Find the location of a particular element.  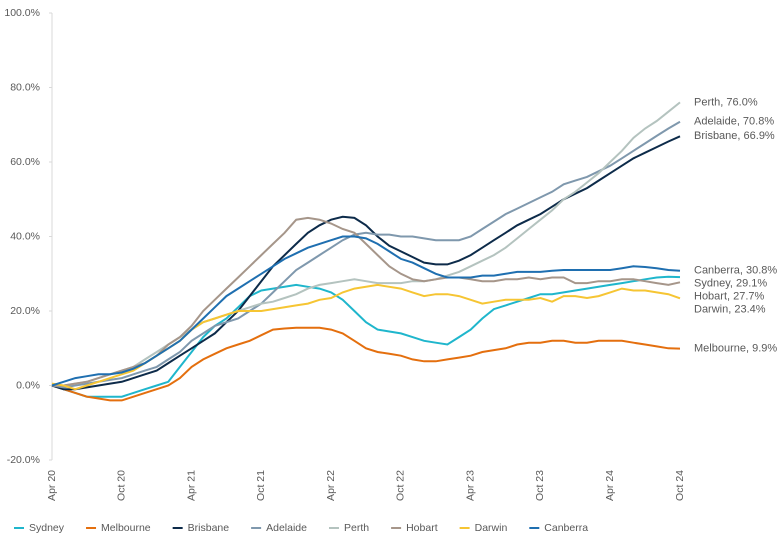

x-tick-label: Apr 22 is located at coordinates (331, 485).